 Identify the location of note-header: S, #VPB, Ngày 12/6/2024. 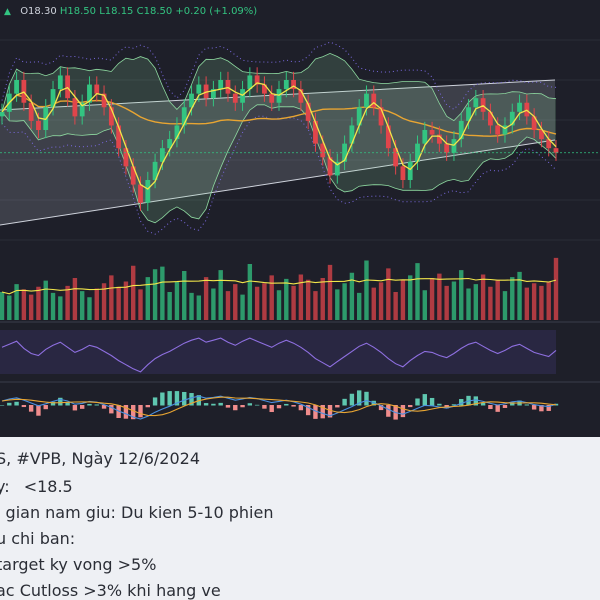
(100, 458).